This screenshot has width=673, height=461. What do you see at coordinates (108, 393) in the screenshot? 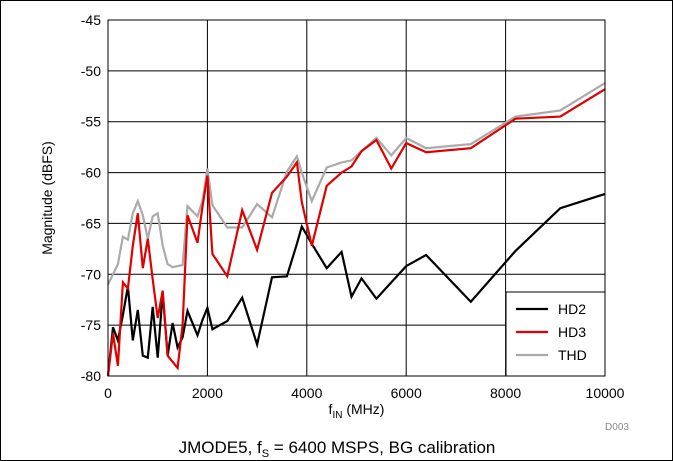
I see `x-tick-label: 0` at bounding box center [108, 393].